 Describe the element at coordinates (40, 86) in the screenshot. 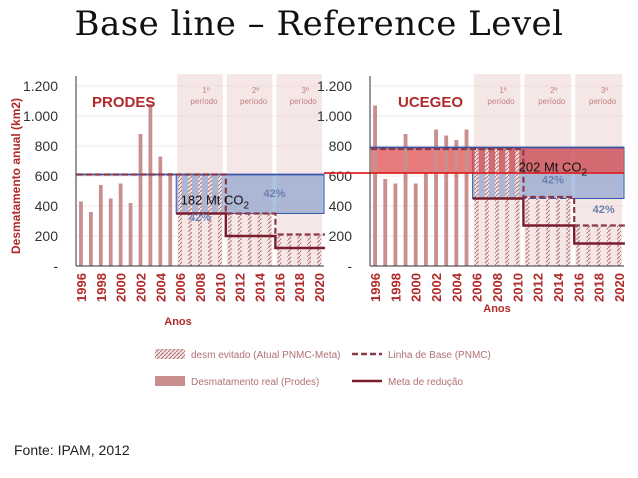

I see `prodes-y-tick-label-1200: 1.200` at that location.